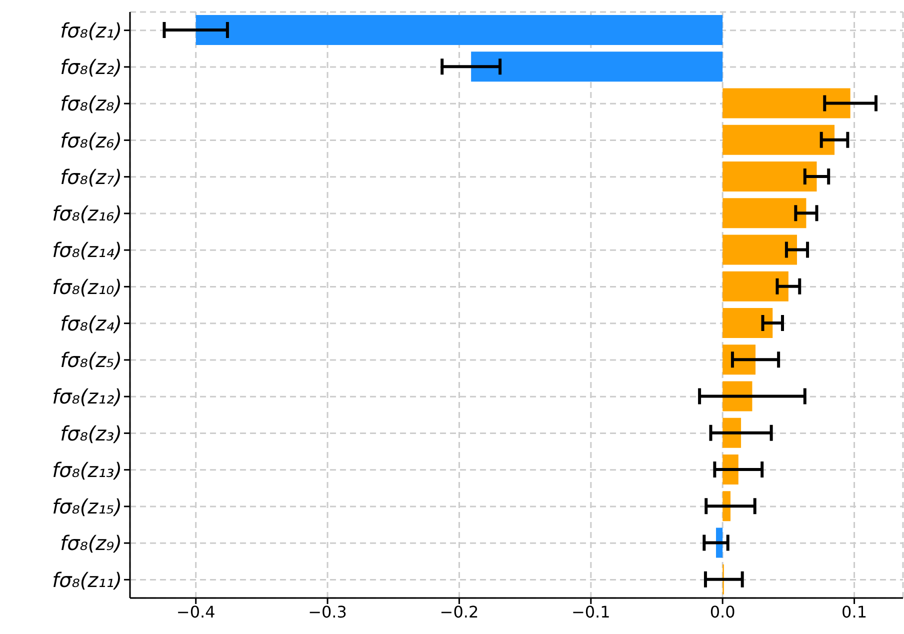 The height and width of the screenshot is (634, 904). I want to click on x-tick-label: −0.2, so click(459, 612).